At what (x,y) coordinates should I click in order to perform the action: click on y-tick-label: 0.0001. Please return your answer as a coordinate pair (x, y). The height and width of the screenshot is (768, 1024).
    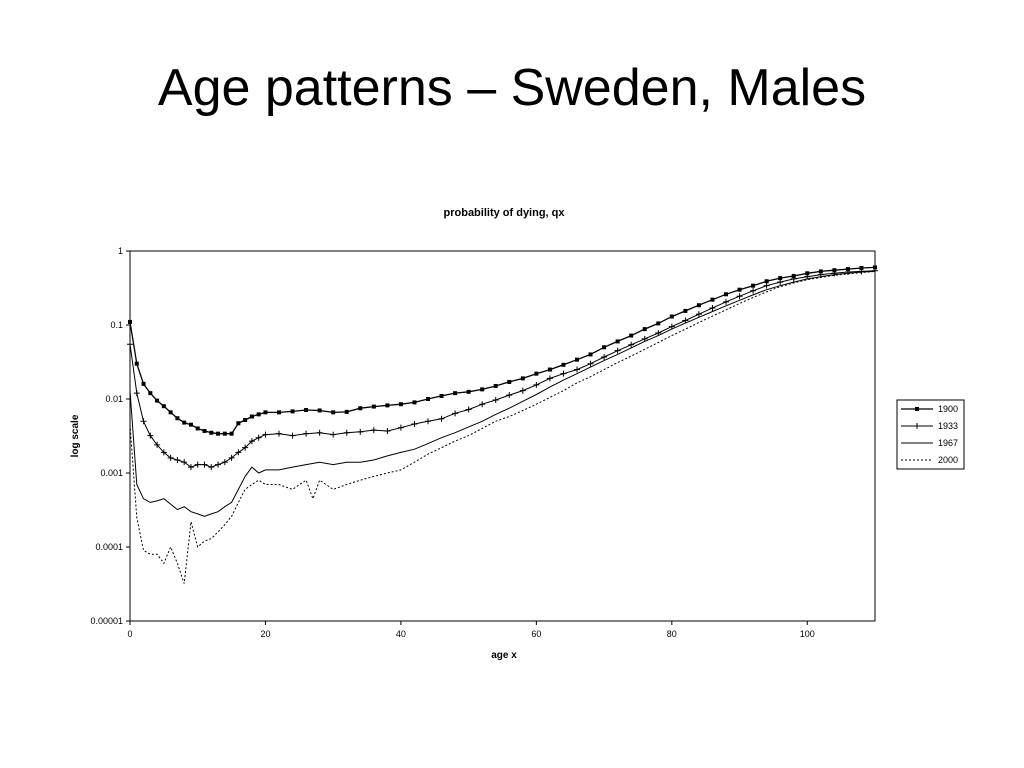
    Looking at the image, I should click on (109, 547).